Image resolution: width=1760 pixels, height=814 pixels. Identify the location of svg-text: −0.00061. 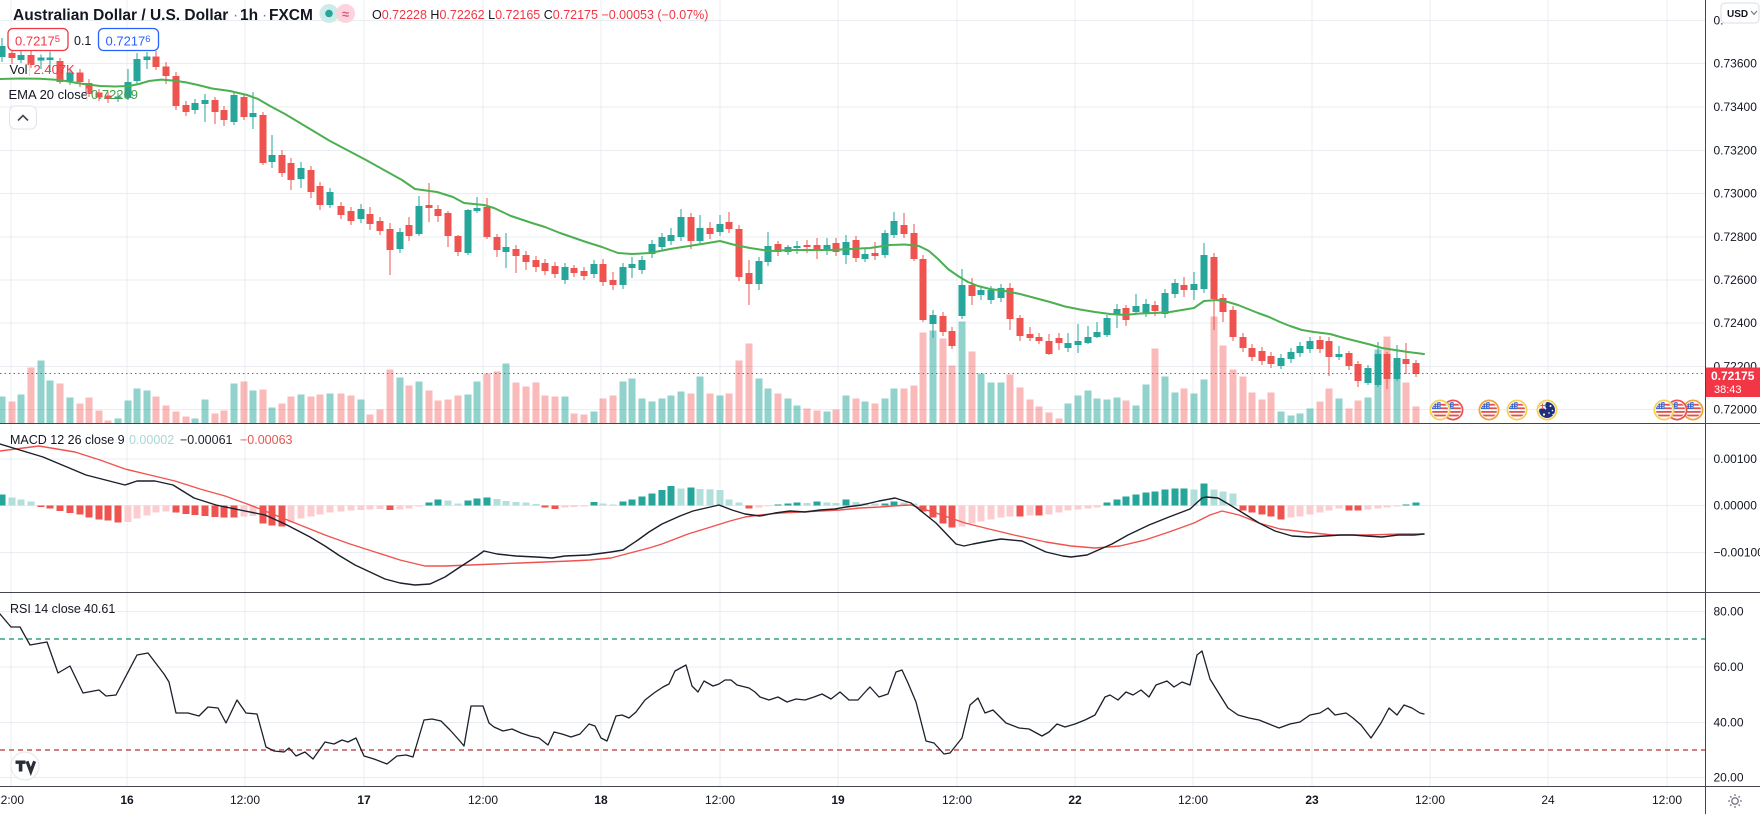
(206, 440).